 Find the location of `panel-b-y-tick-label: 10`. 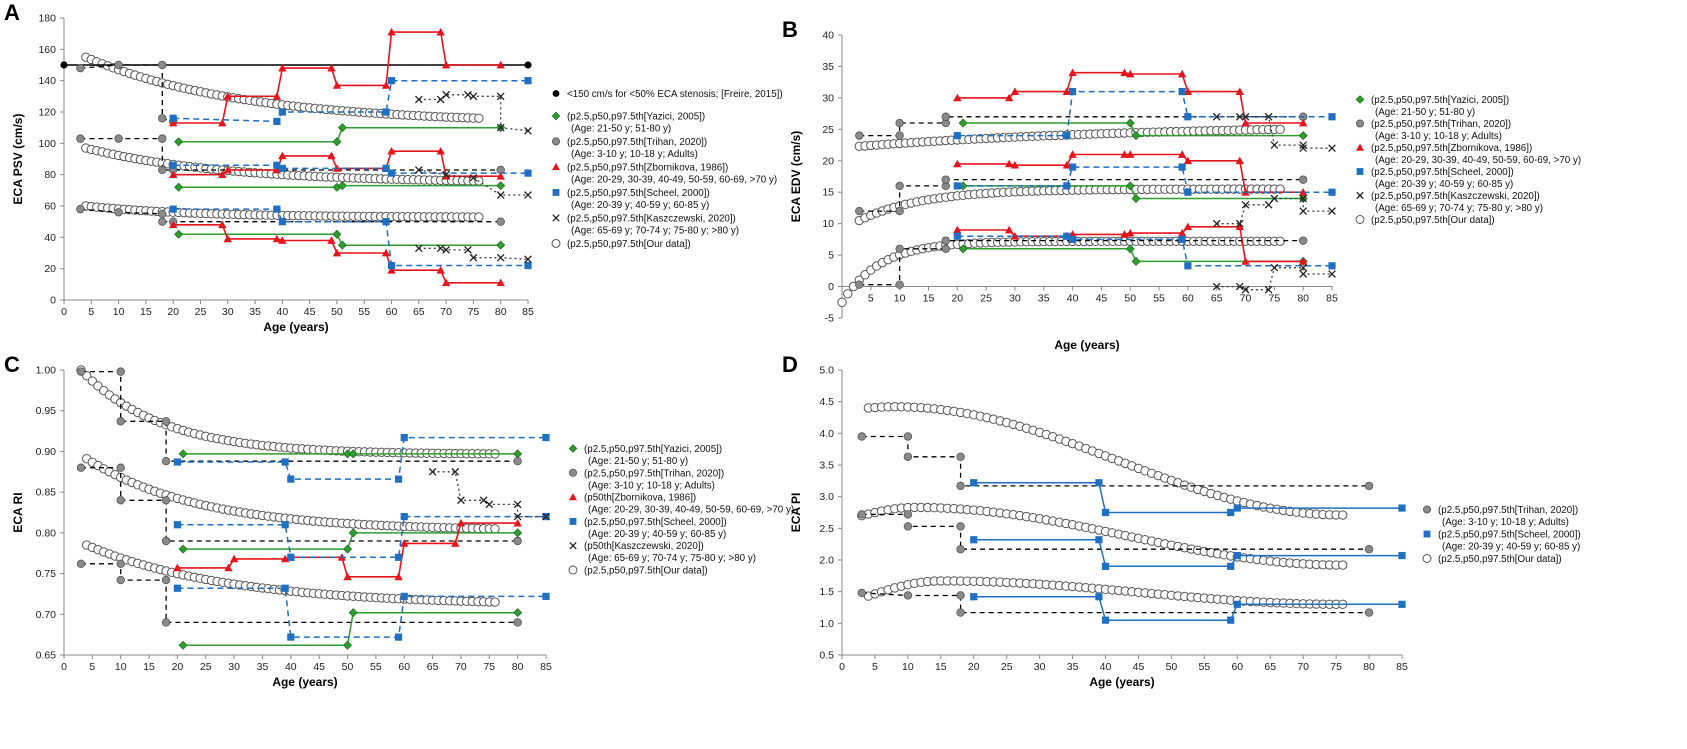

panel-b-y-tick-label: 10 is located at coordinates (828, 224).